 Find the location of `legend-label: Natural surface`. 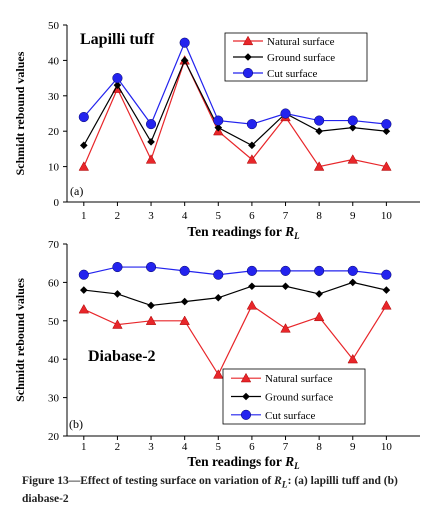

legend-label: Natural surface is located at coordinates (301, 42).